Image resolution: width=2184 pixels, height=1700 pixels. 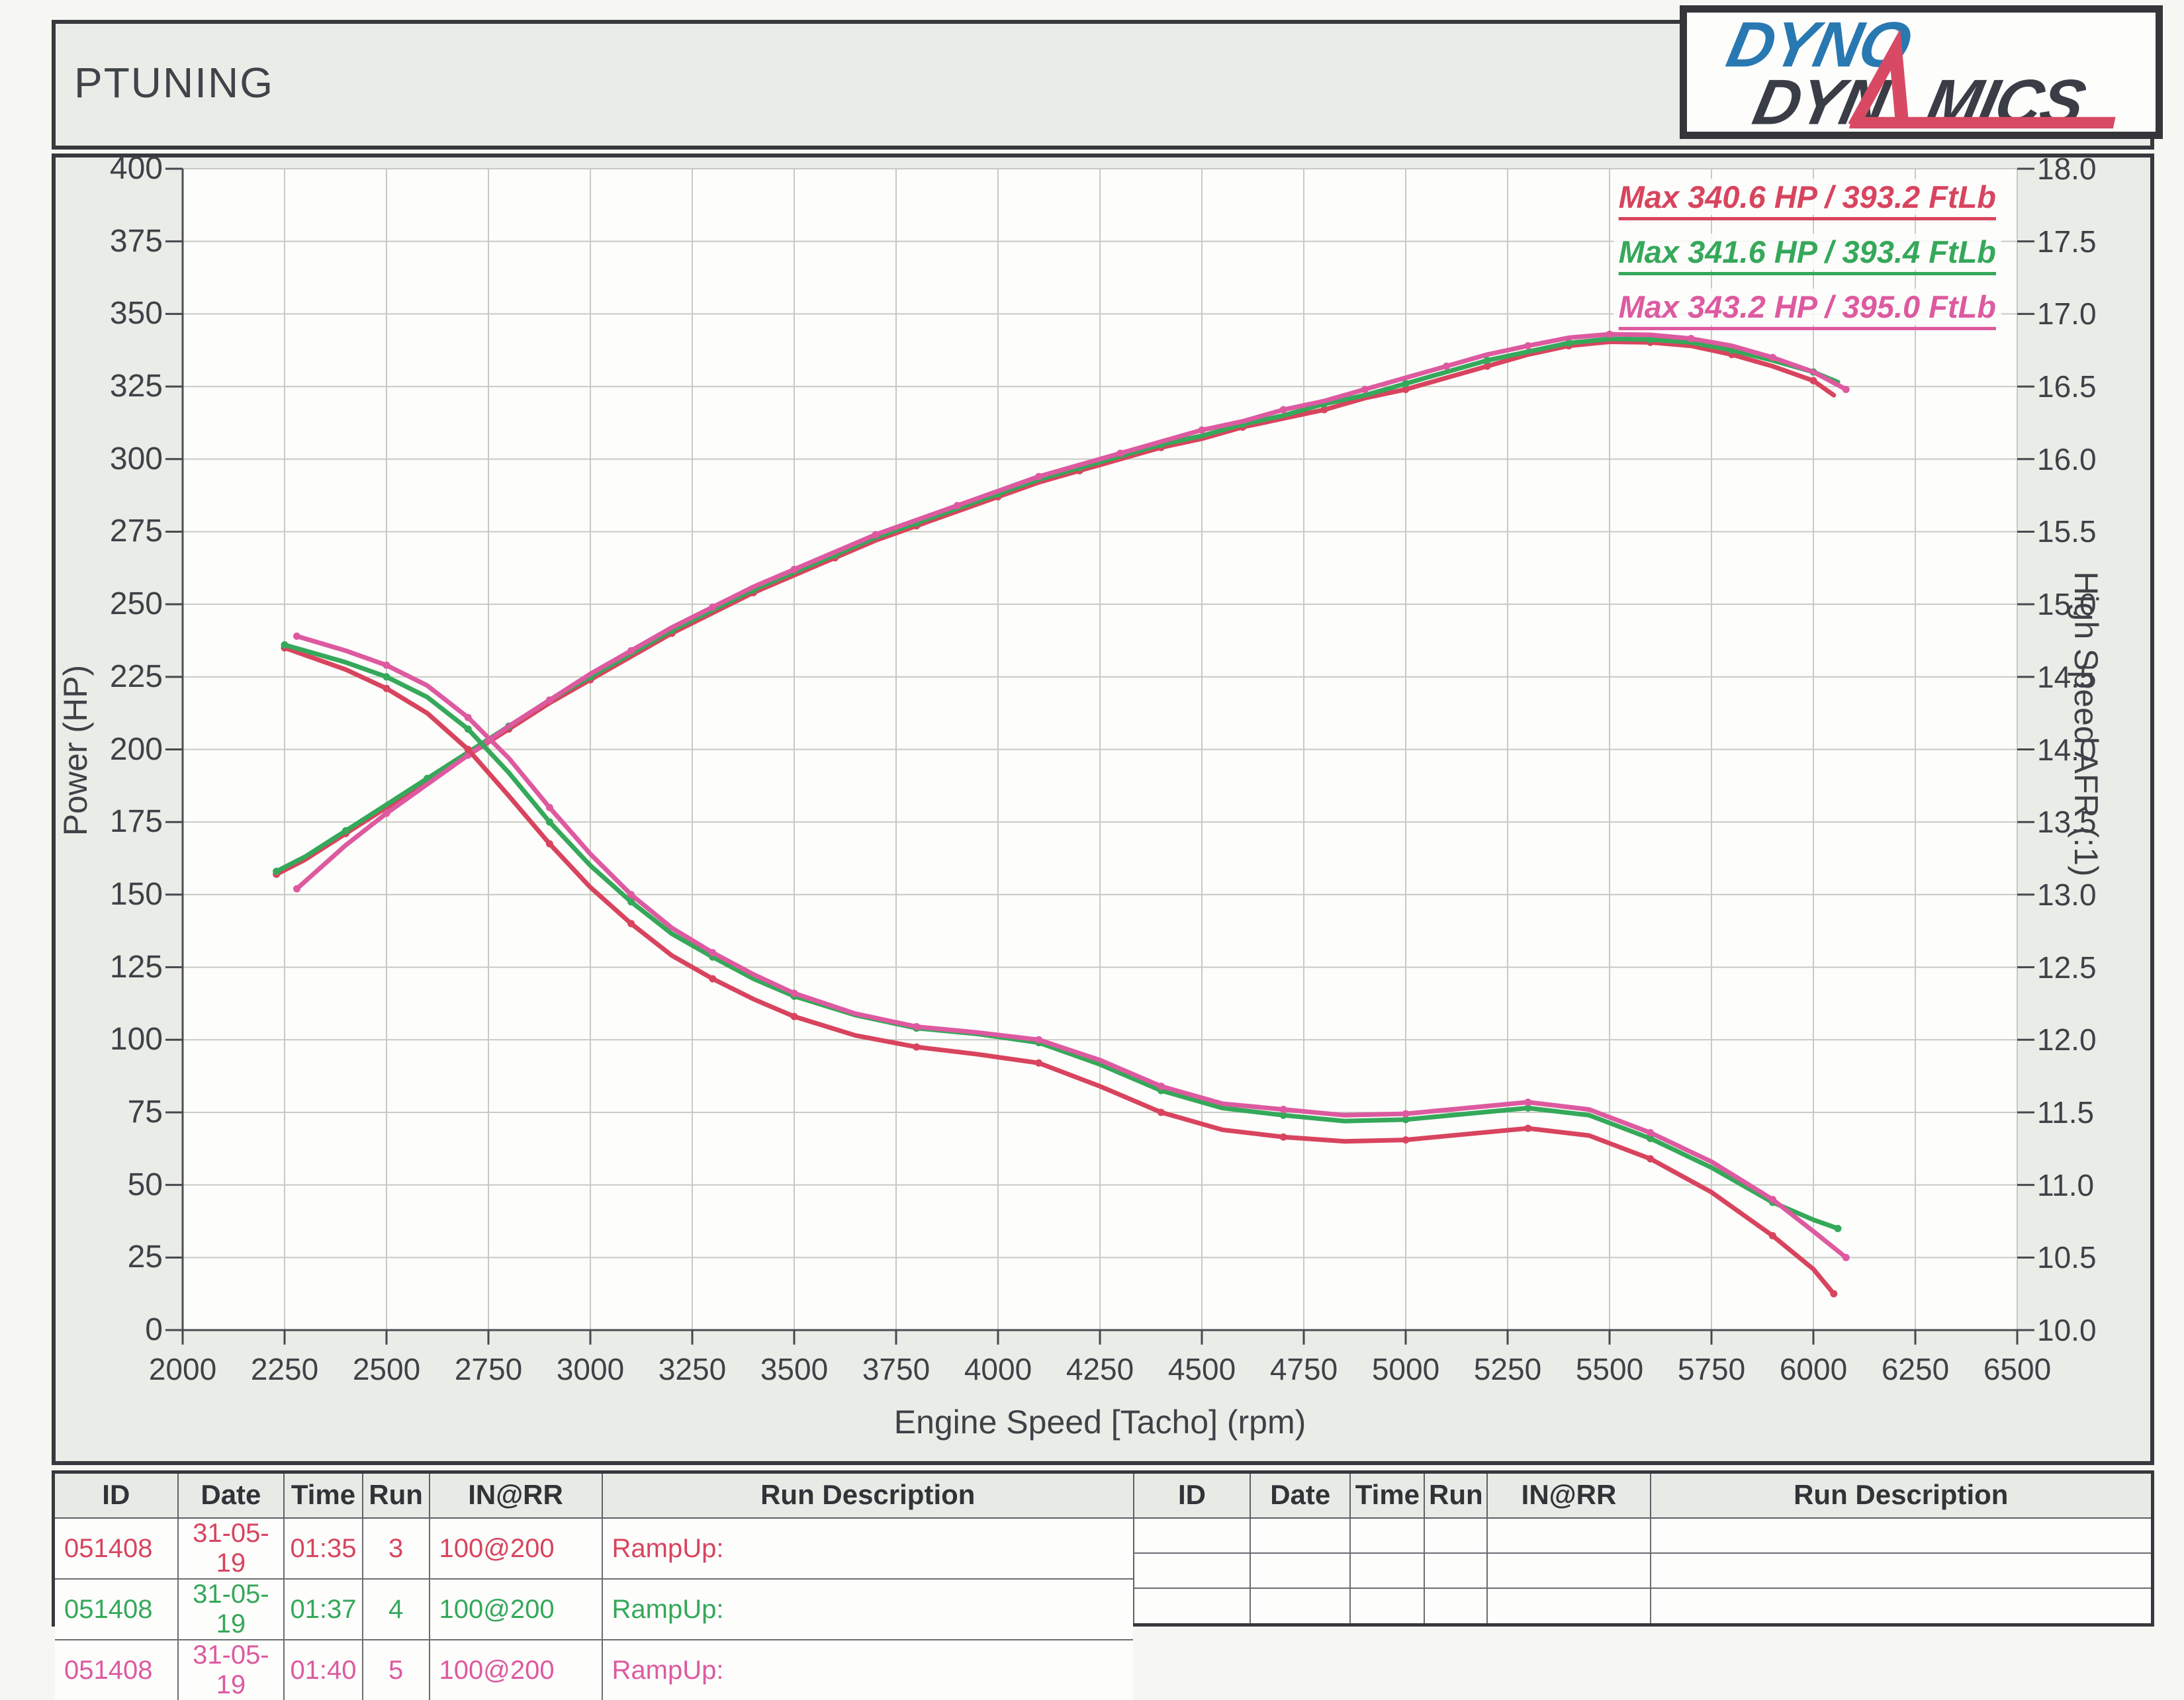 I want to click on run-table-right-grid: ID Date Time Run IN@RR Run Description, so click(x=1642, y=1548).